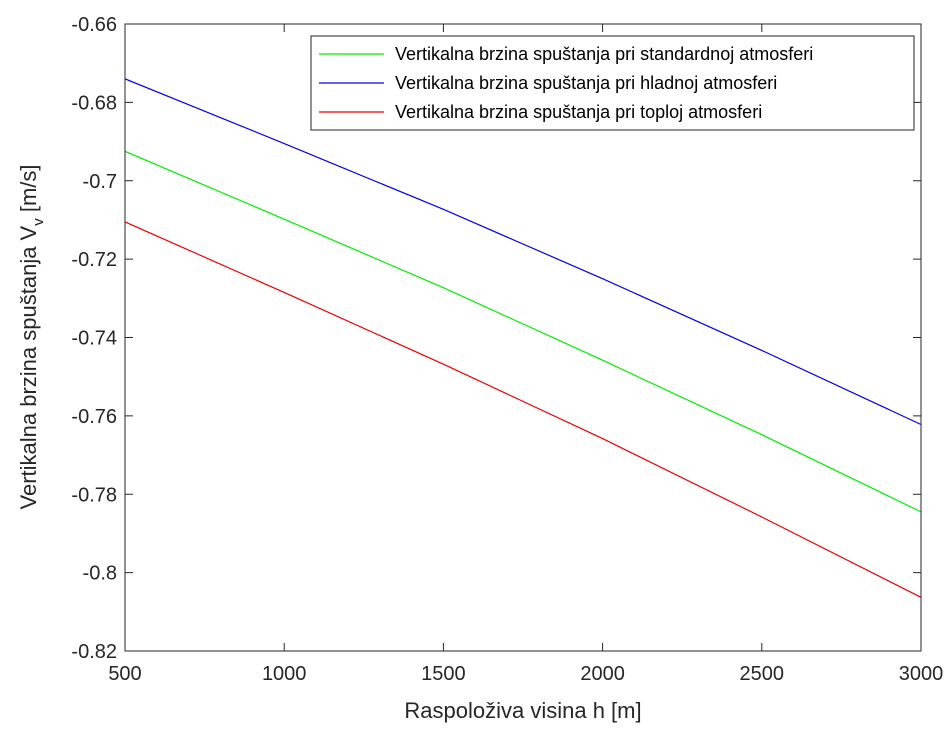  What do you see at coordinates (921, 674) in the screenshot?
I see `x-tick-label: 3000` at bounding box center [921, 674].